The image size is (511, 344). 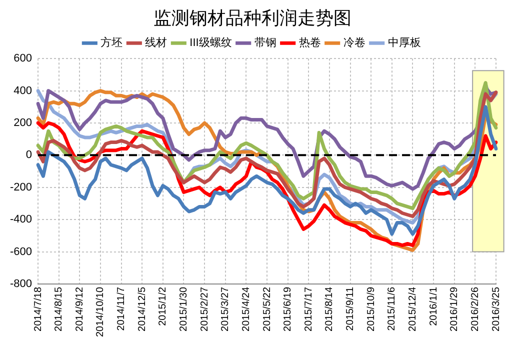 What do you see at coordinates (38, 309) in the screenshot?
I see `x-tick-label: 2014/7/18` at bounding box center [38, 309].